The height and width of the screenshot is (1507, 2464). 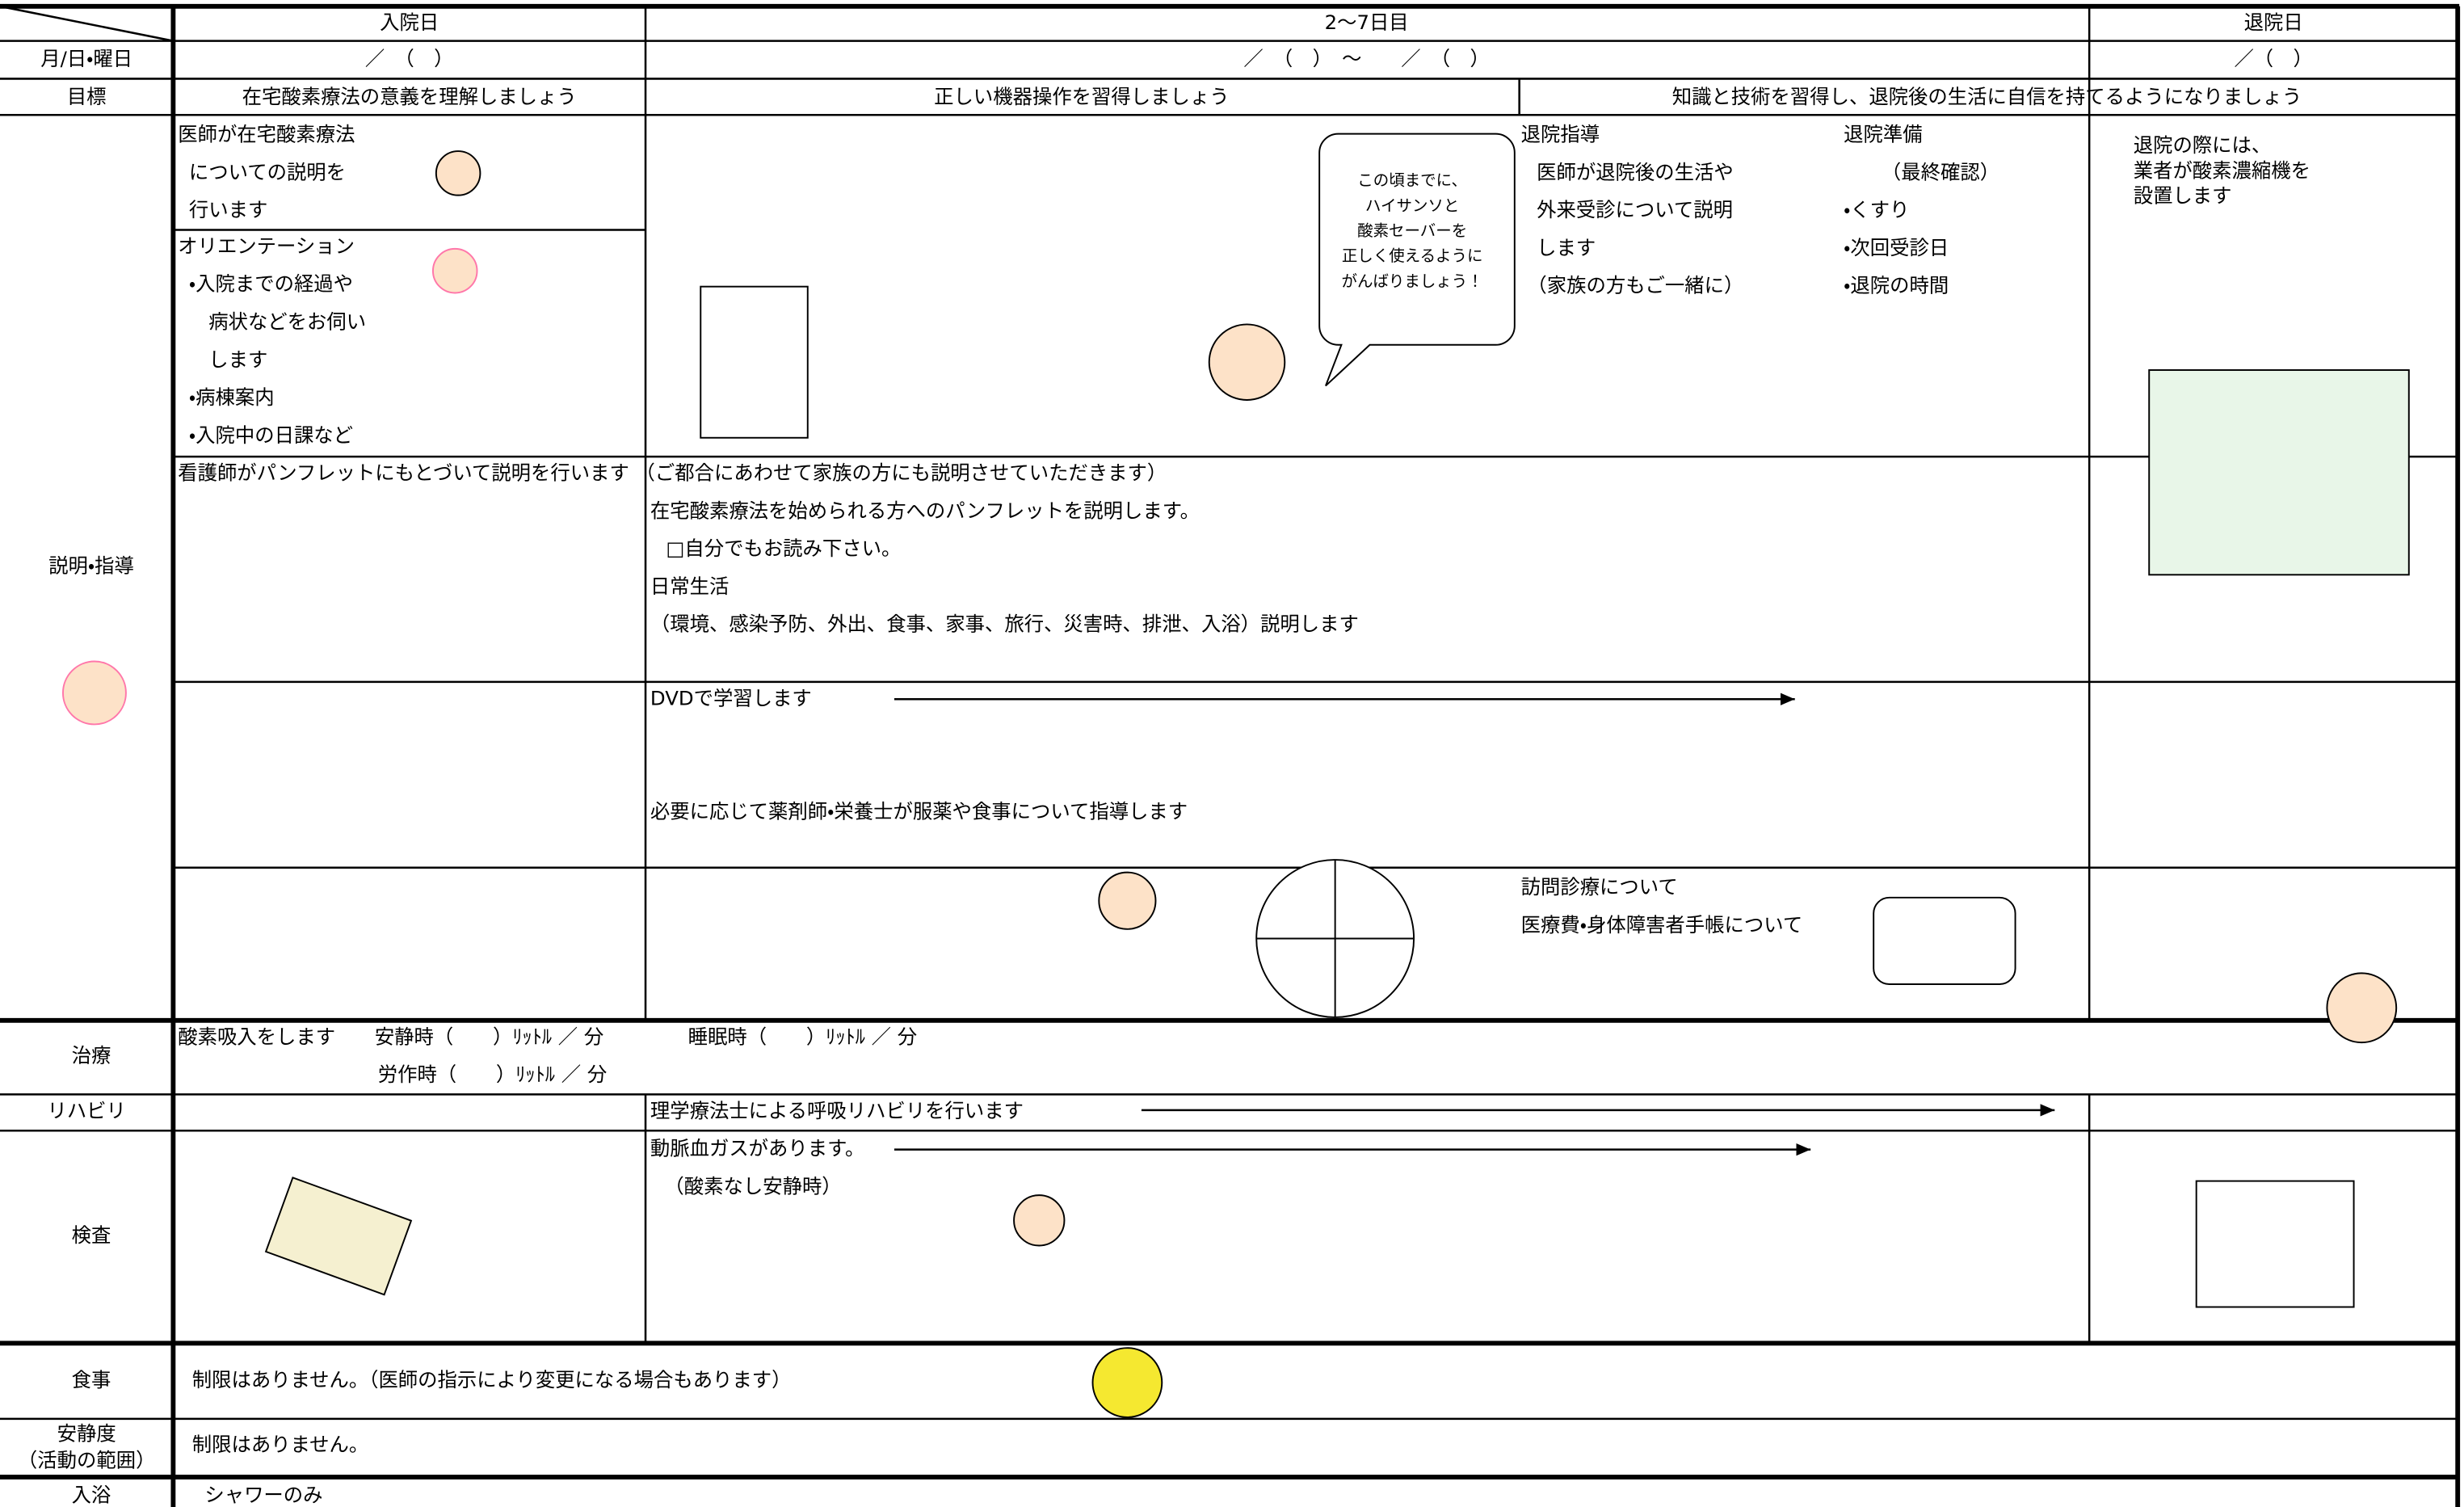 I want to click on column-header: 入院日, so click(x=409, y=22).